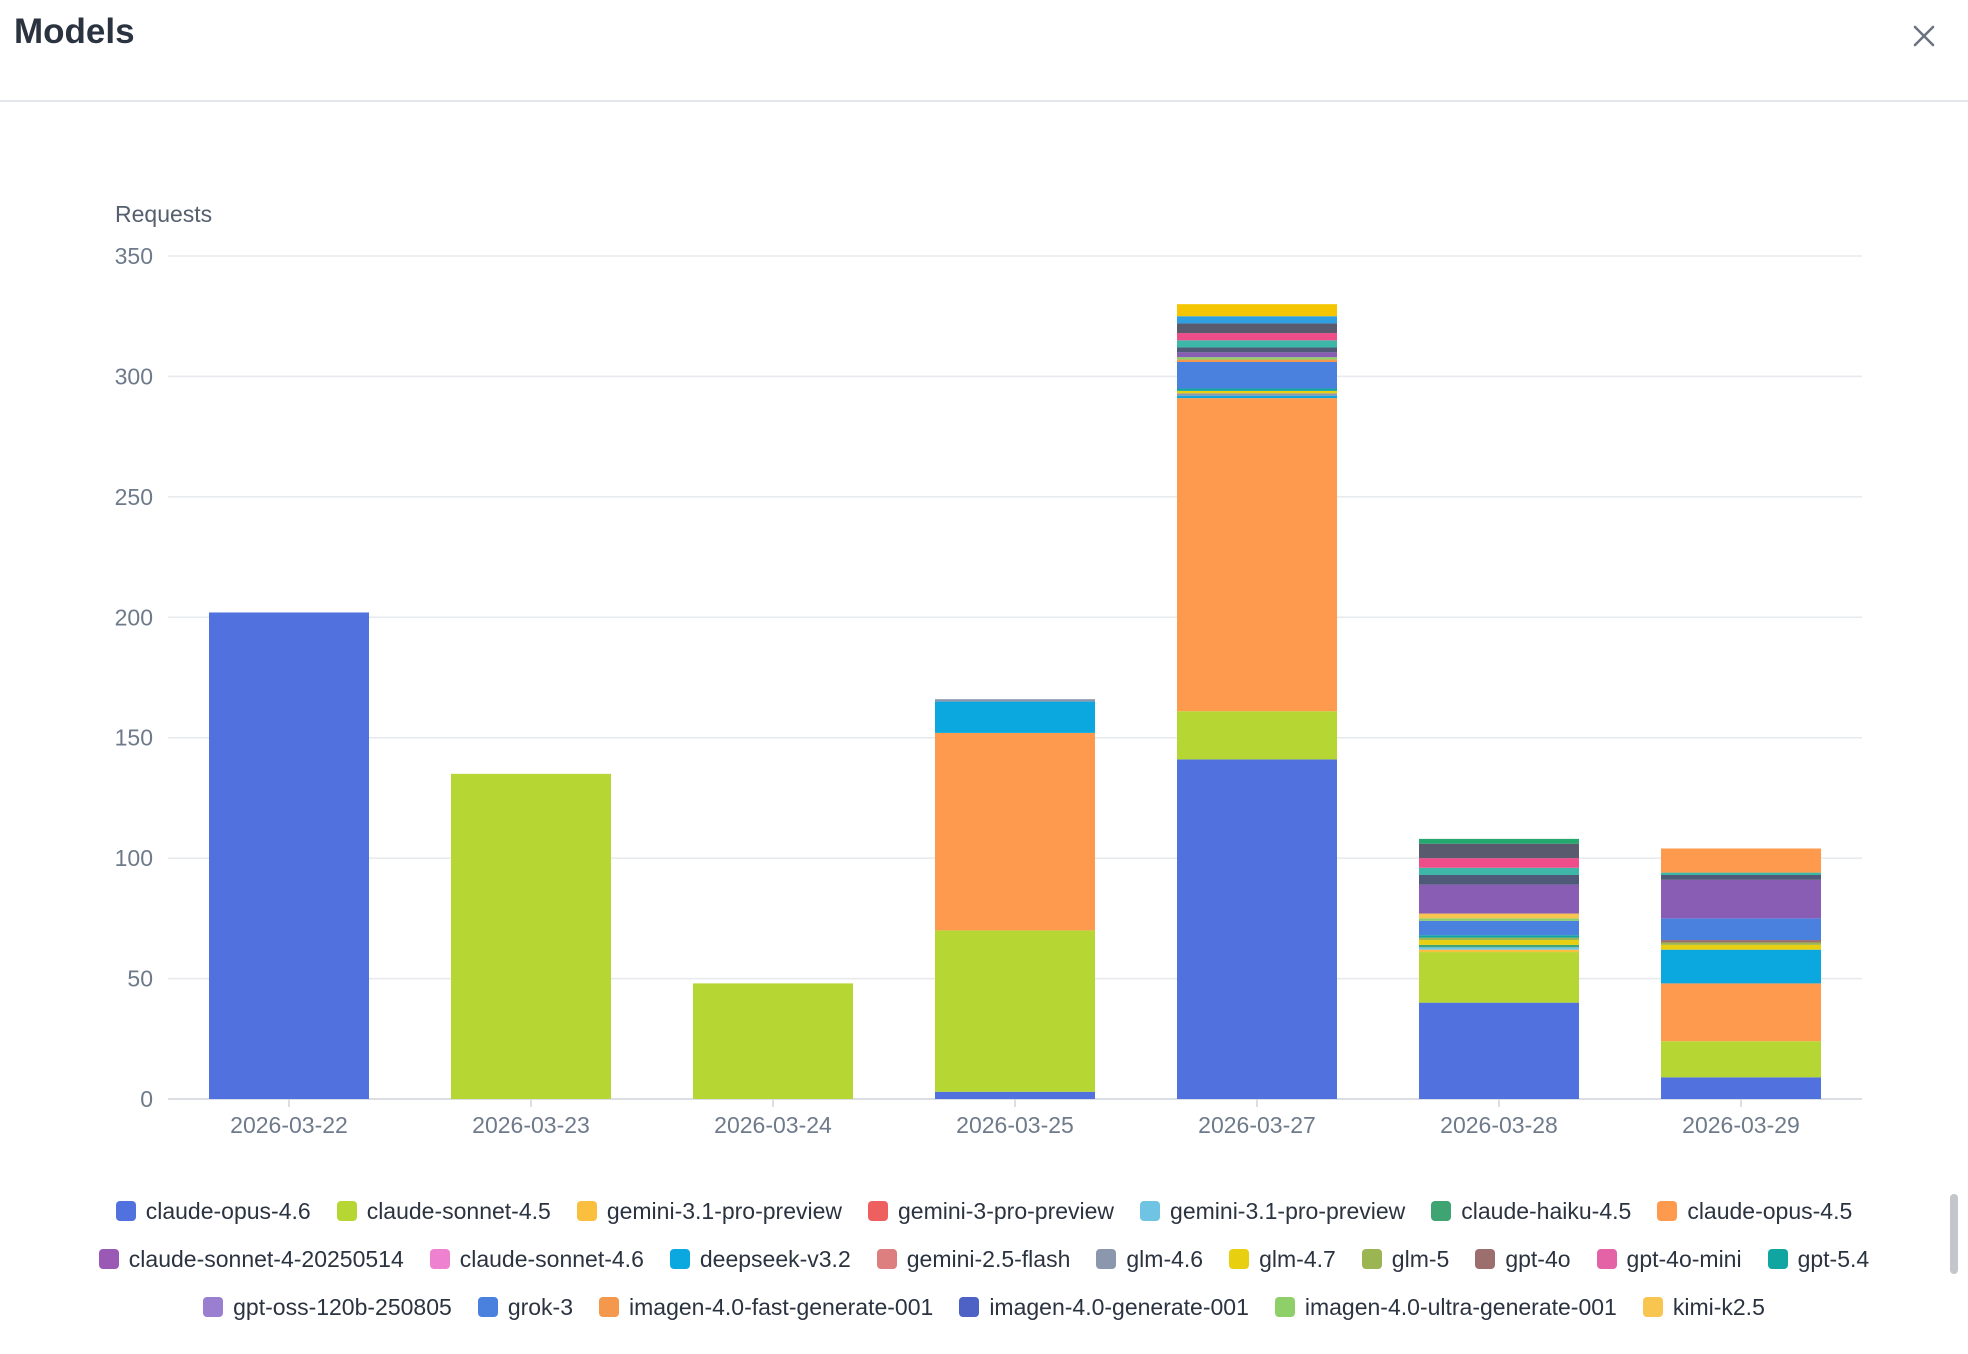  What do you see at coordinates (988, 1258) in the screenshot?
I see `legend-label: gemini-2.5-flash` at bounding box center [988, 1258].